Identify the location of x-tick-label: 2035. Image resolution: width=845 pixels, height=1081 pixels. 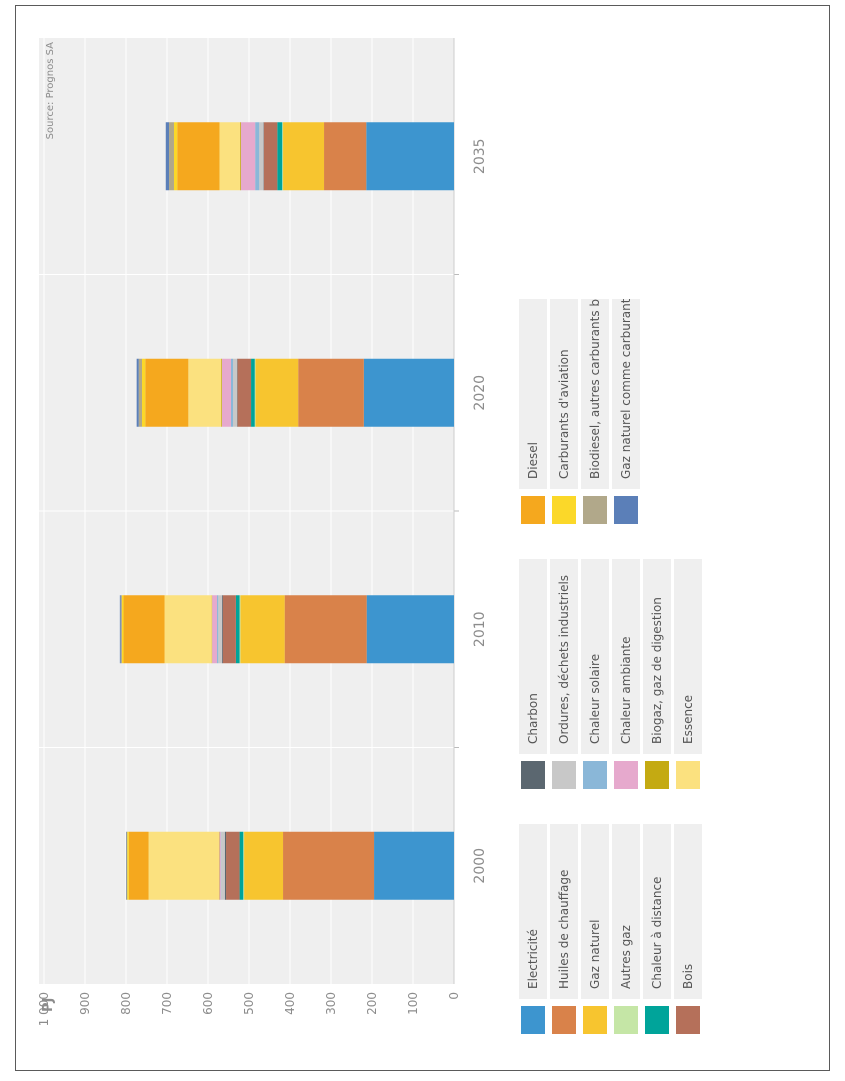
(480, 156).